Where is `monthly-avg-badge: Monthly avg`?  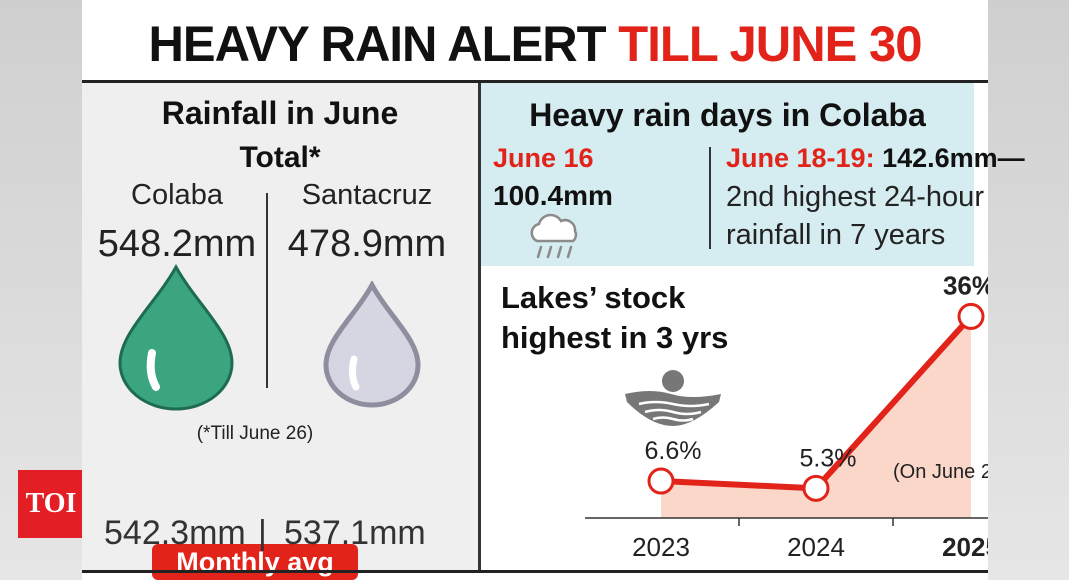
monthly-avg-badge: Monthly avg is located at coordinates (255, 562).